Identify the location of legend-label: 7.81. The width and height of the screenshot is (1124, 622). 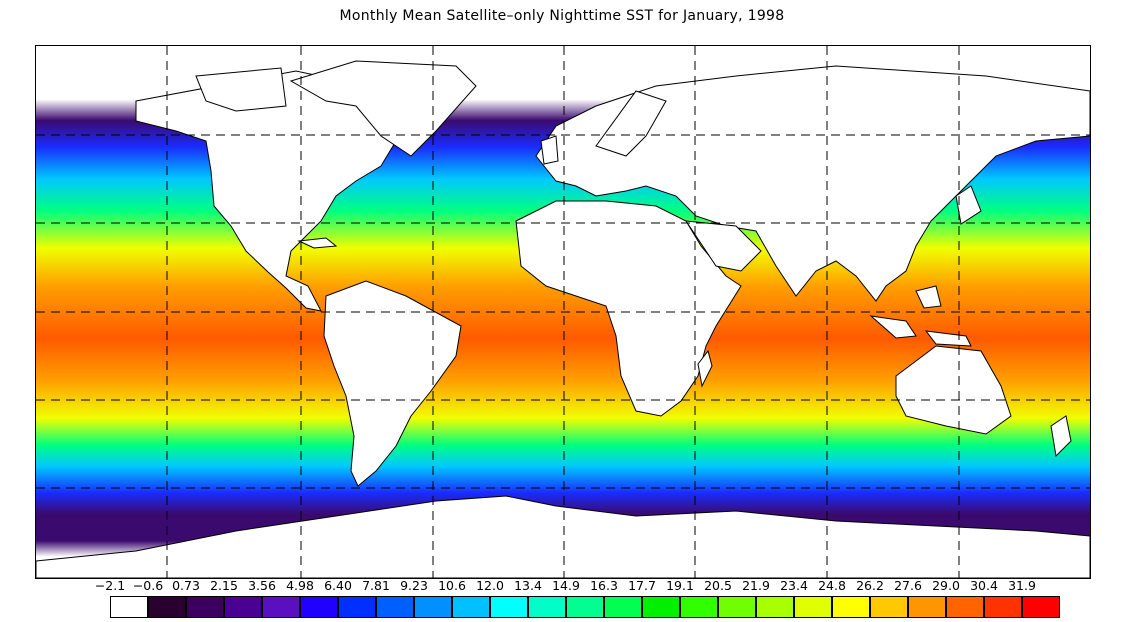
(376, 585).